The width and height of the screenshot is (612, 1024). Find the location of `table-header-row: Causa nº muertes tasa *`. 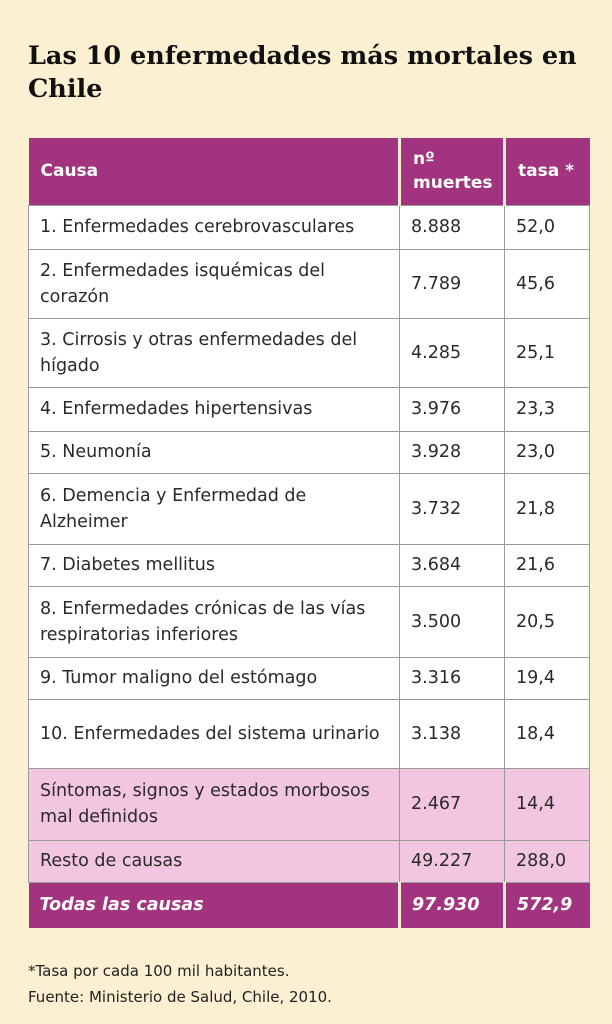

table-header-row: Causa nº muertes tasa * is located at coordinates (309, 171).